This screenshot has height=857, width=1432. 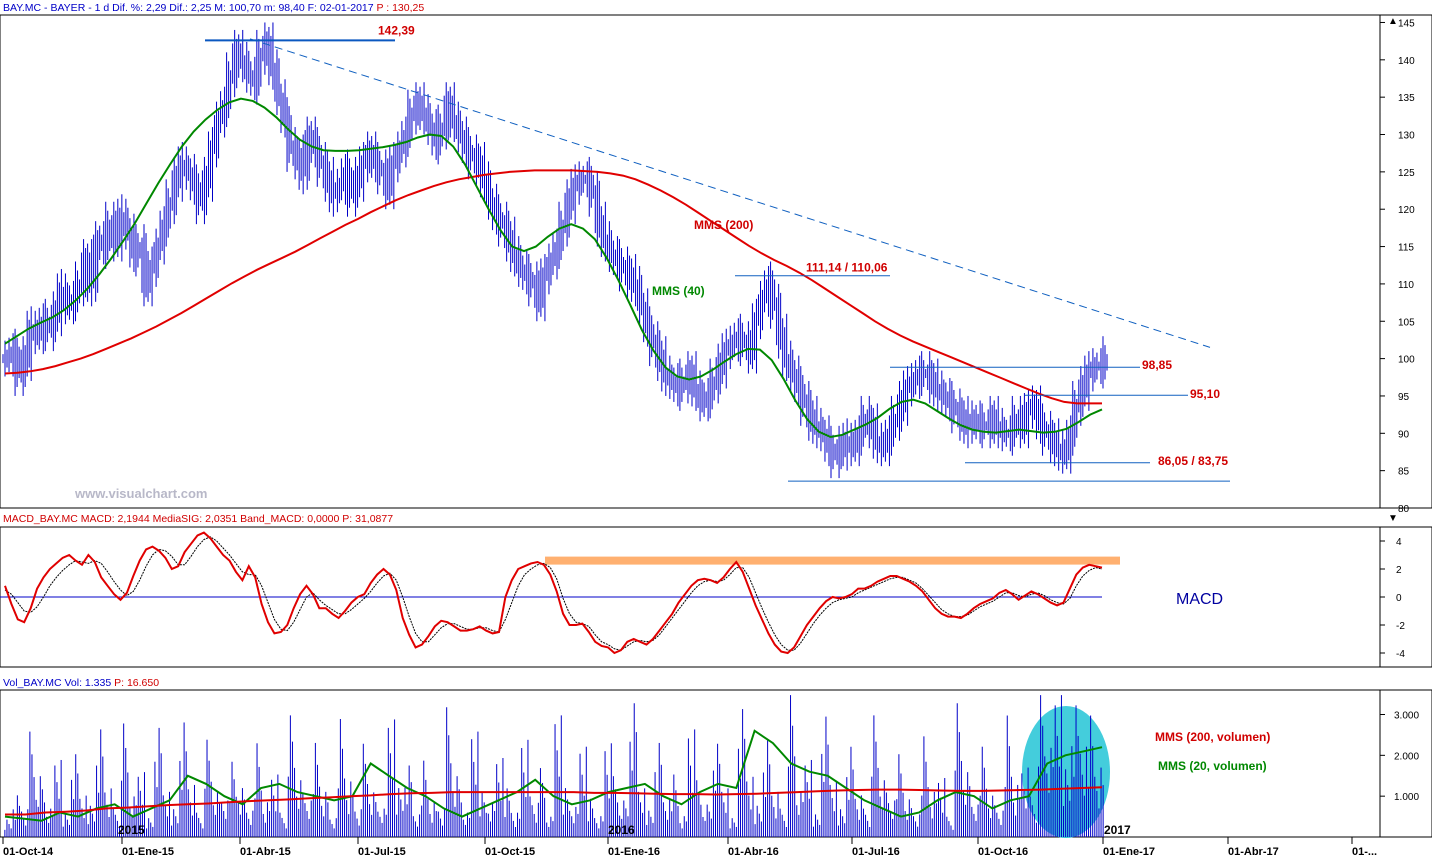 I want to click on macd-layer: 4 2 0 -2 -4 MACD, so click(x=702, y=595).